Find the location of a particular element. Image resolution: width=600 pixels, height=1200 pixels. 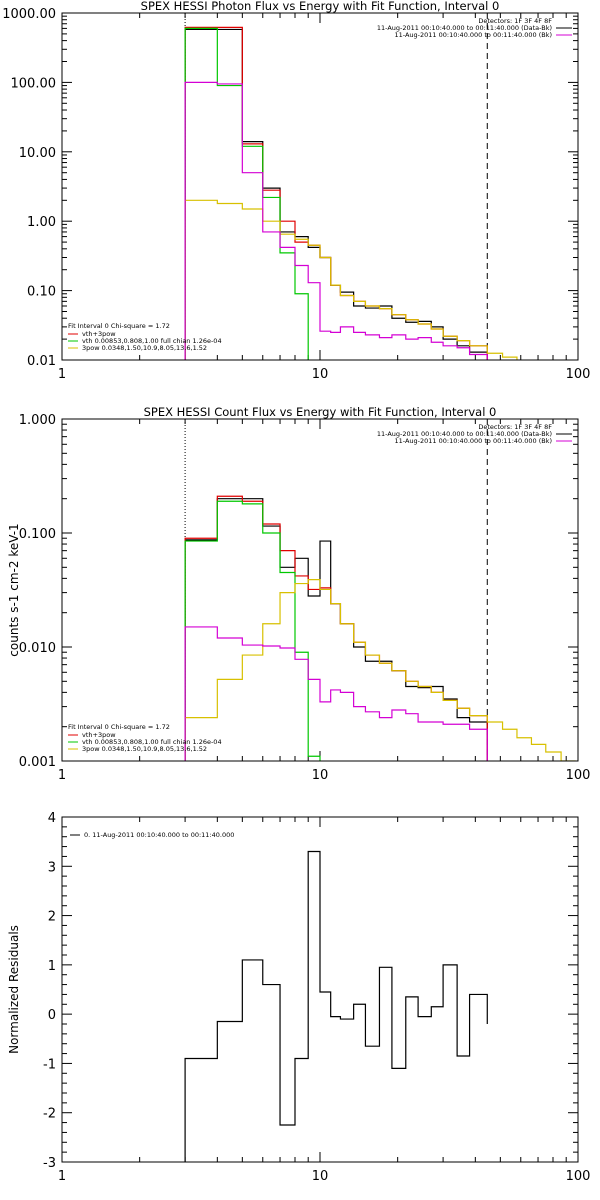

y-tick-label: 0.10 is located at coordinates (41, 292).